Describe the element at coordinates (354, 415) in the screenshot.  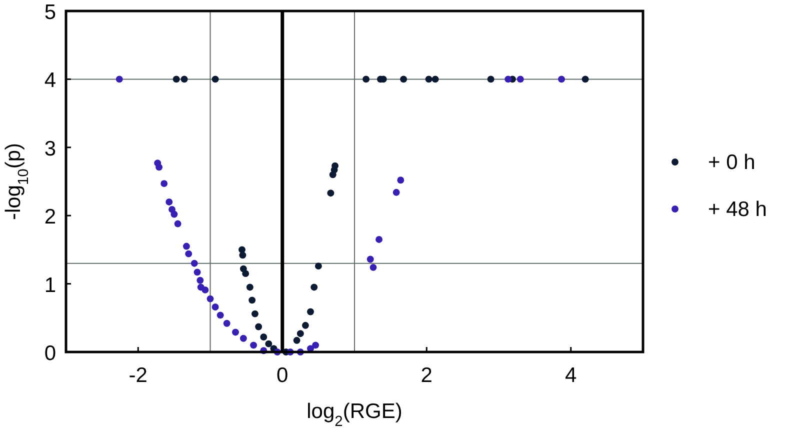
I see `x-axis-title: log$_{2}$(RGE)` at that location.